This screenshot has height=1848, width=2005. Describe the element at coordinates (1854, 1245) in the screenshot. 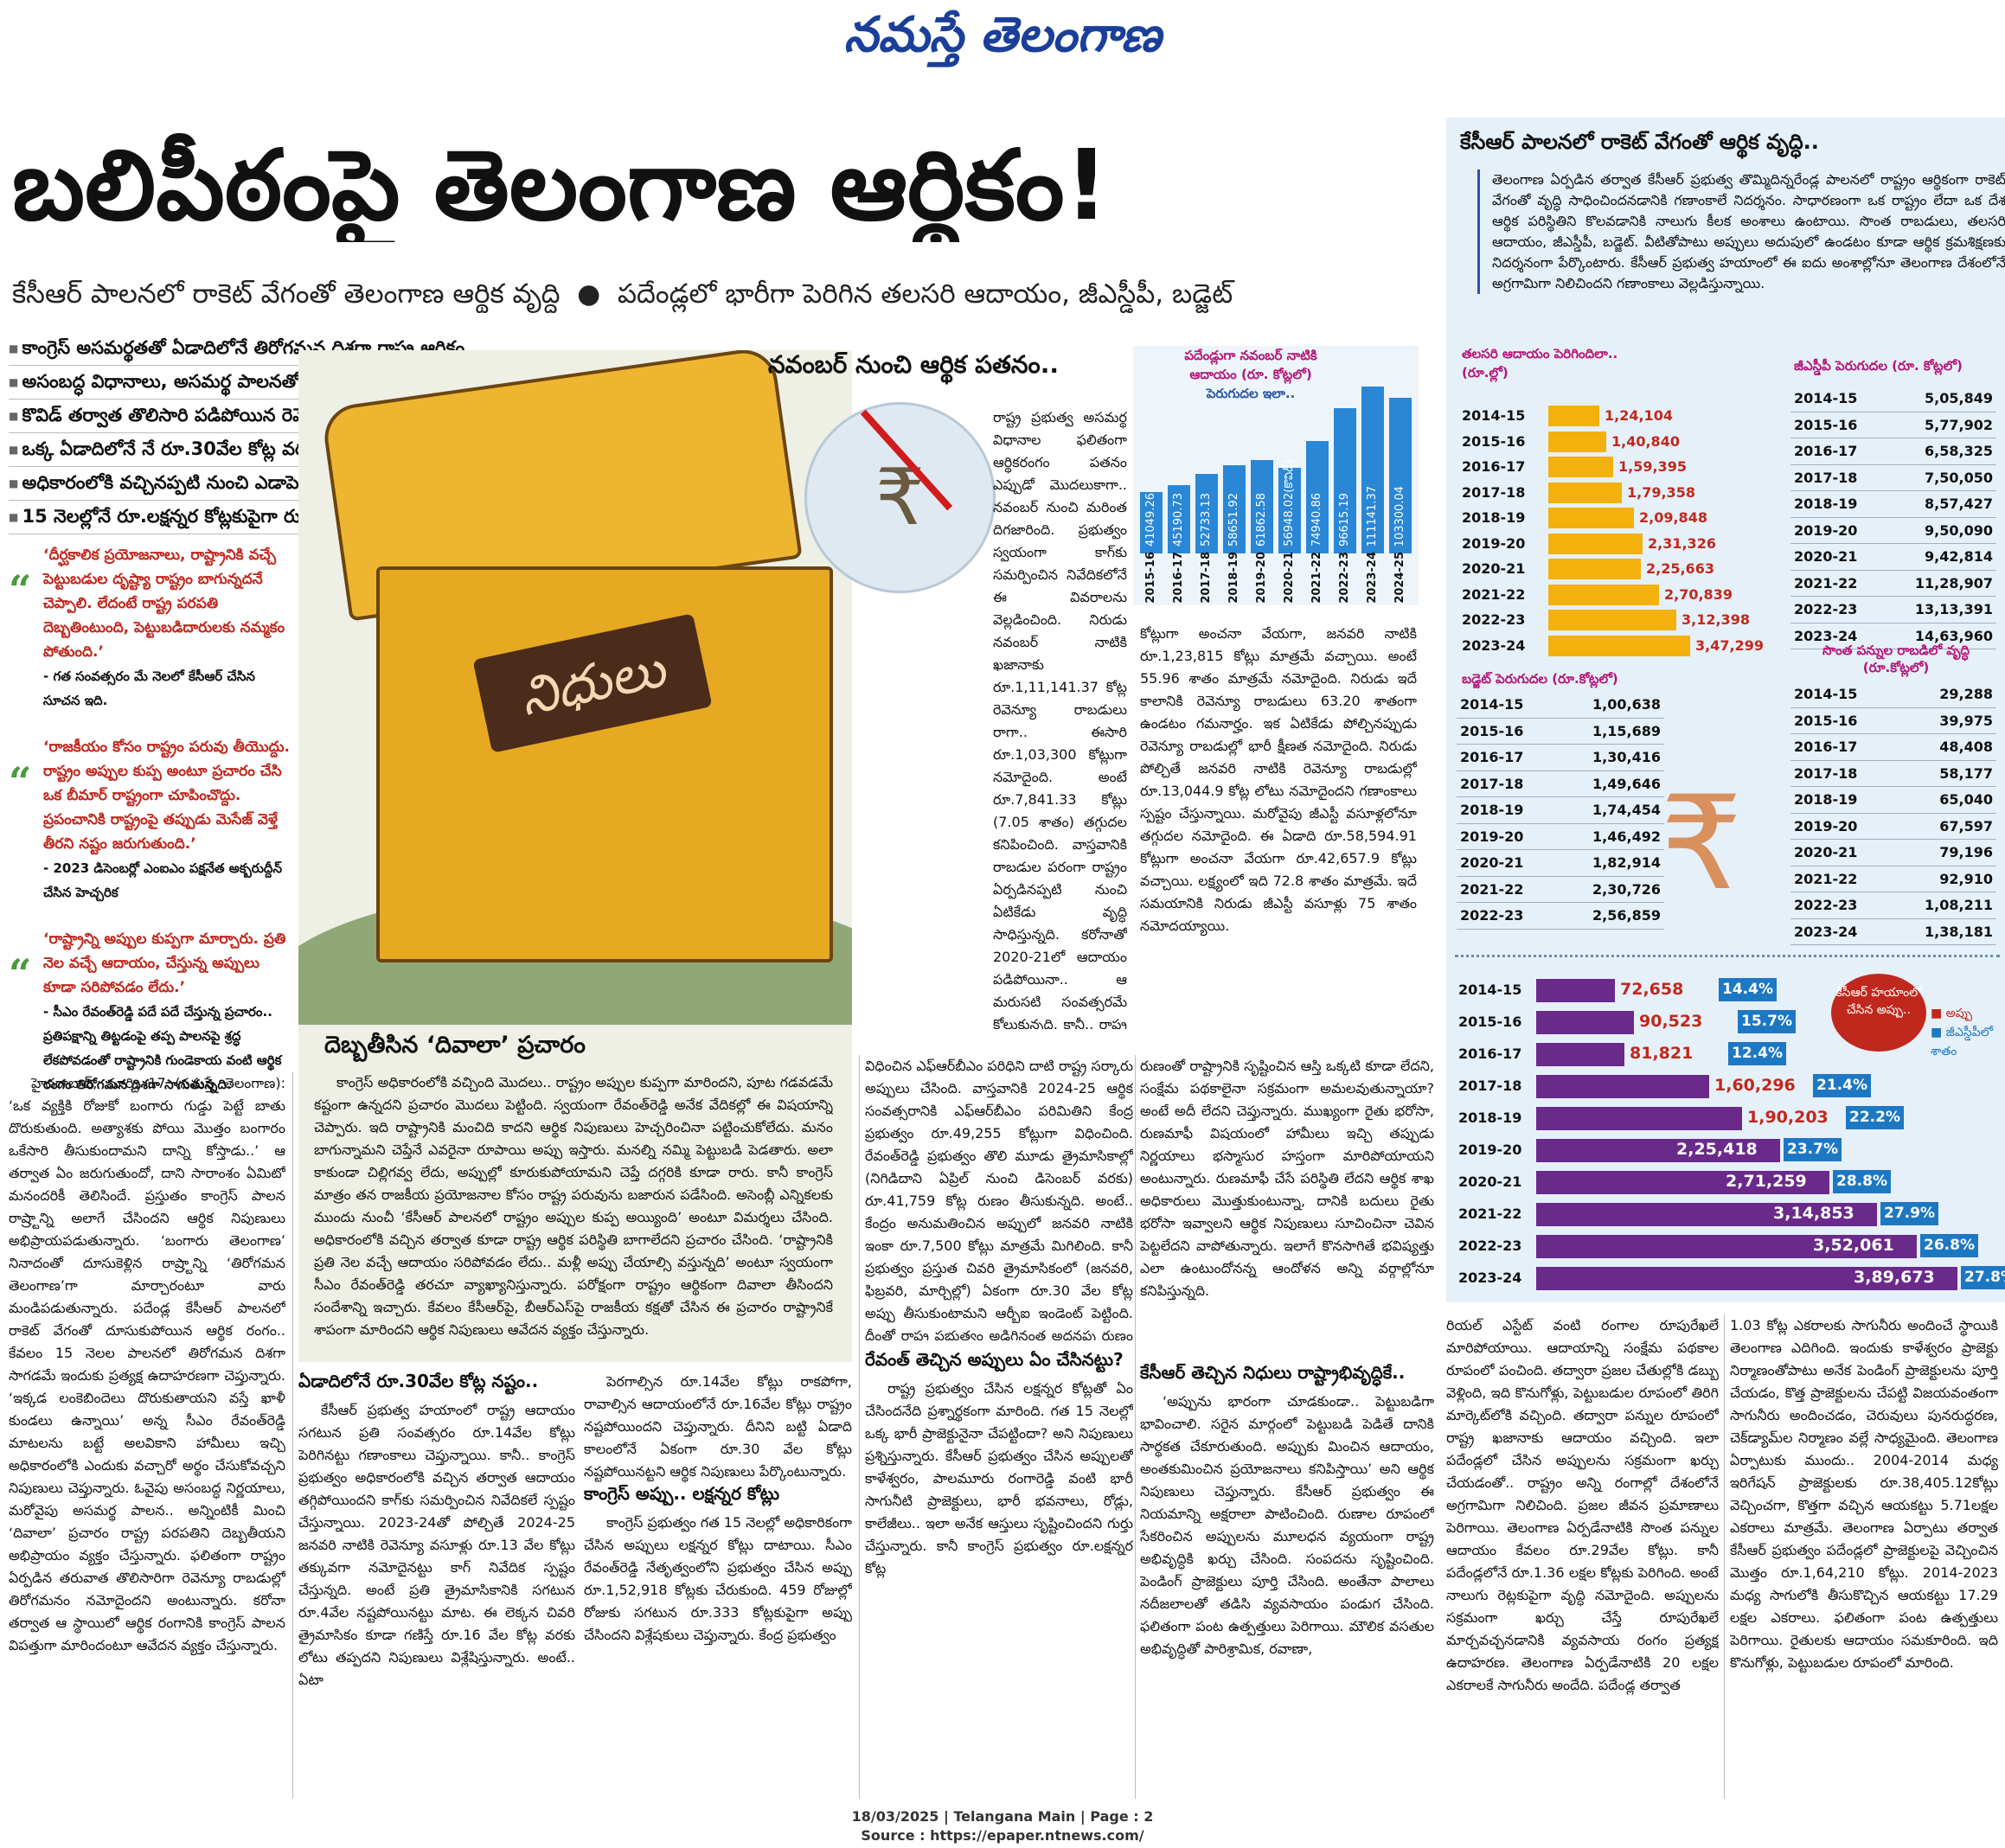

I see `debt-value: 3,52,061` at that location.